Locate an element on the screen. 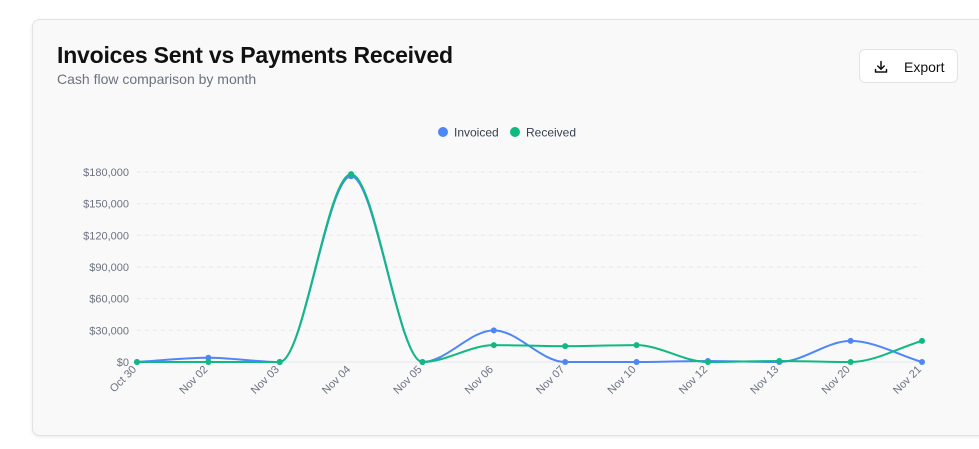 This screenshot has width=979, height=449. x-tick-label: Nov 13 is located at coordinates (764, 380).